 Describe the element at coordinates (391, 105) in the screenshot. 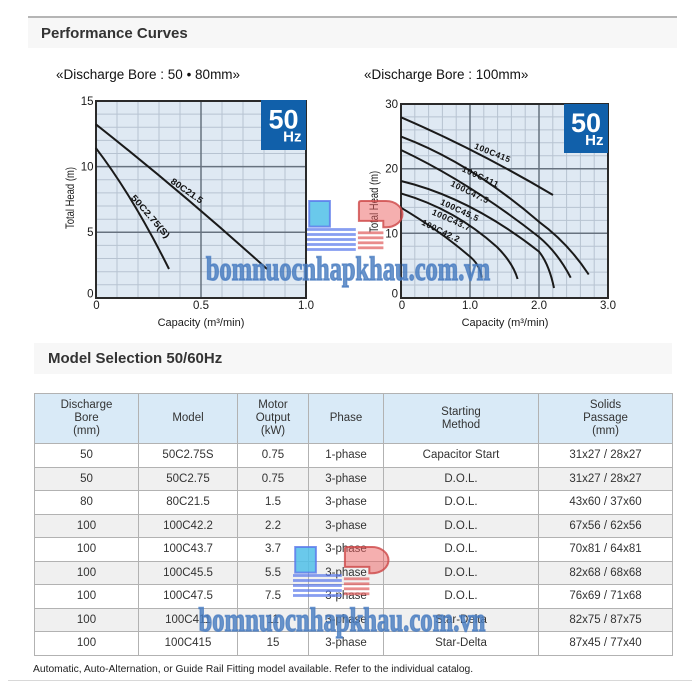

I see `svg-text: 30` at that location.